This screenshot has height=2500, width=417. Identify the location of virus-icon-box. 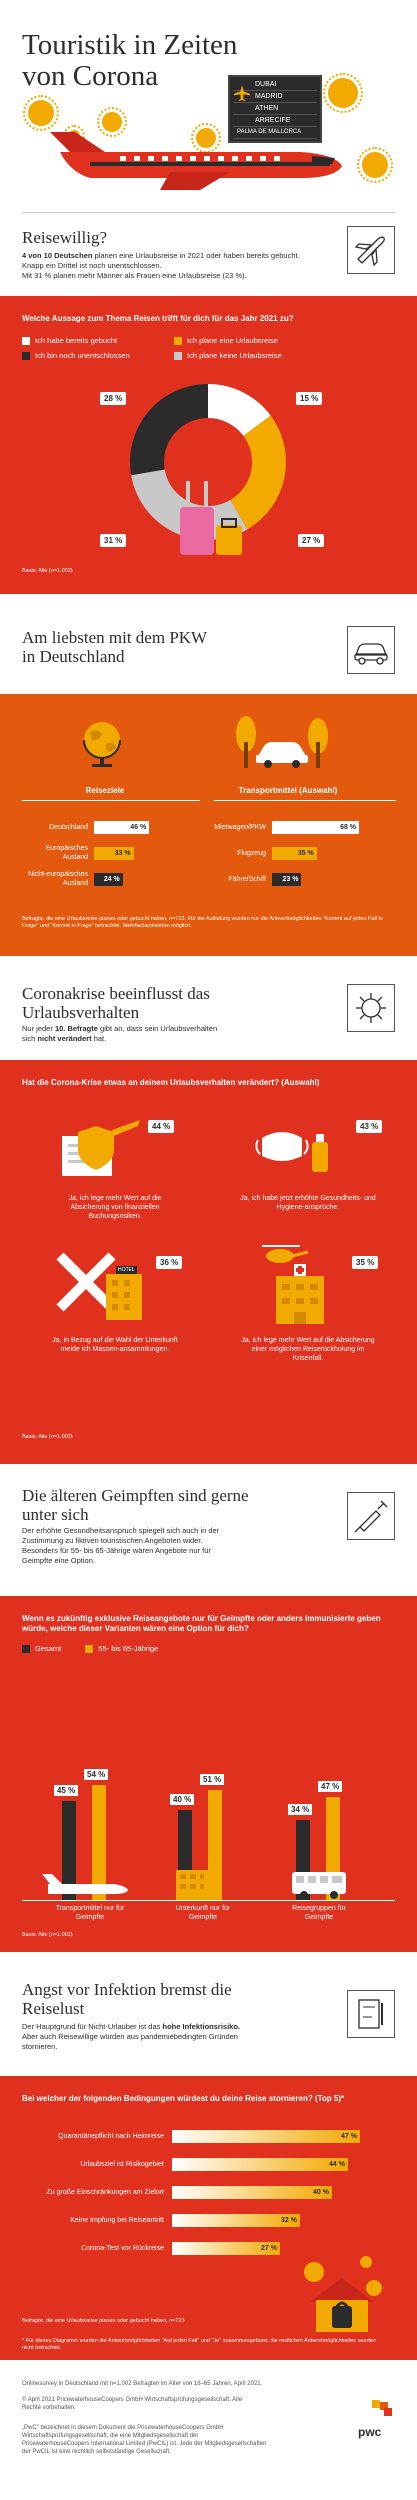
(371, 1008).